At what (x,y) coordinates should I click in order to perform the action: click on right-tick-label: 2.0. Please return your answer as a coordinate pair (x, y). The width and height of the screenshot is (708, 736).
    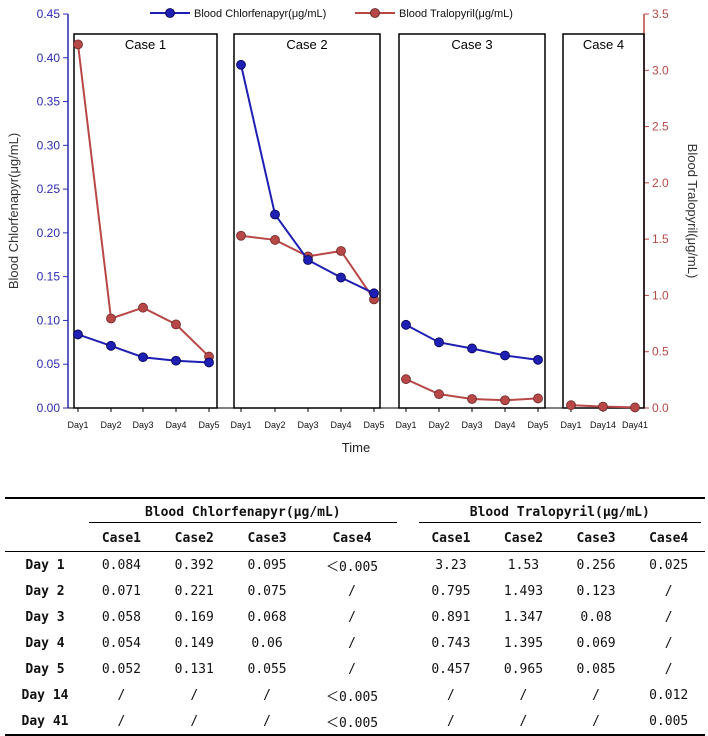
    Looking at the image, I should click on (660, 183).